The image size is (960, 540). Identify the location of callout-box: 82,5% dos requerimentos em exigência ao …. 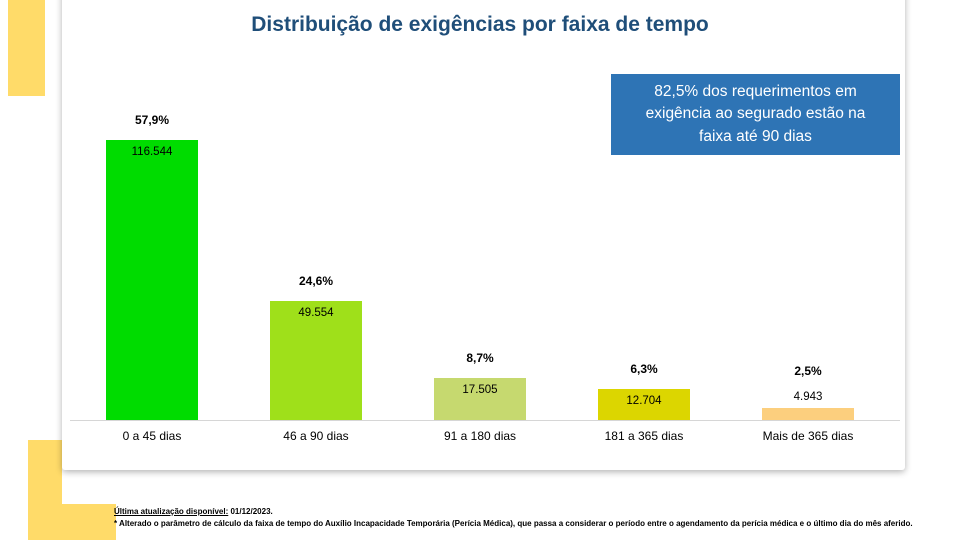
(755, 115).